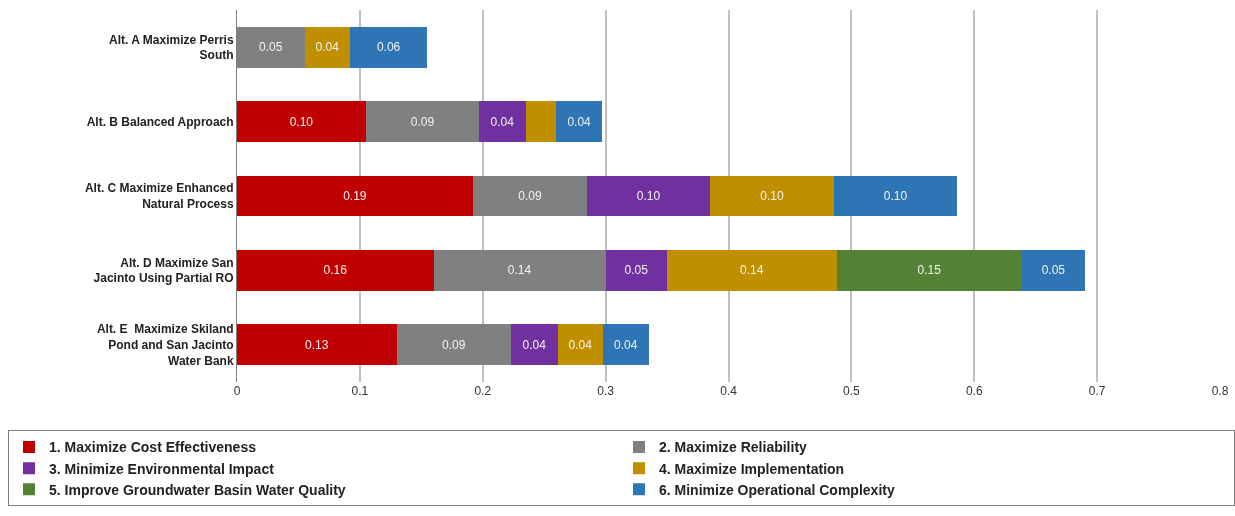 This screenshot has width=1235, height=516. What do you see at coordinates (197, 489) in the screenshot?
I see `legend-label: 5. Improve Groundwater Basin Water Quality` at bounding box center [197, 489].